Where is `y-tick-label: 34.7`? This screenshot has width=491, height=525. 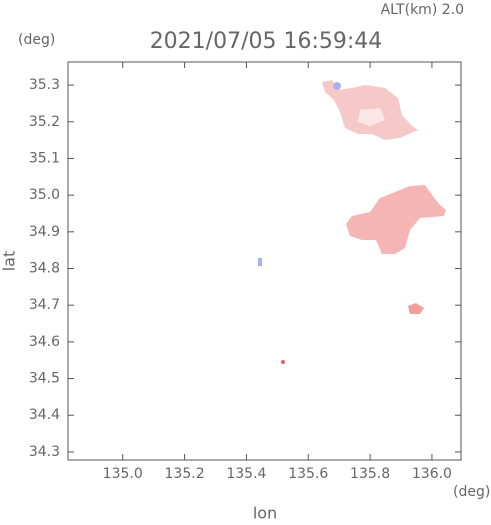
y-tick-label: 34.7 is located at coordinates (44, 305).